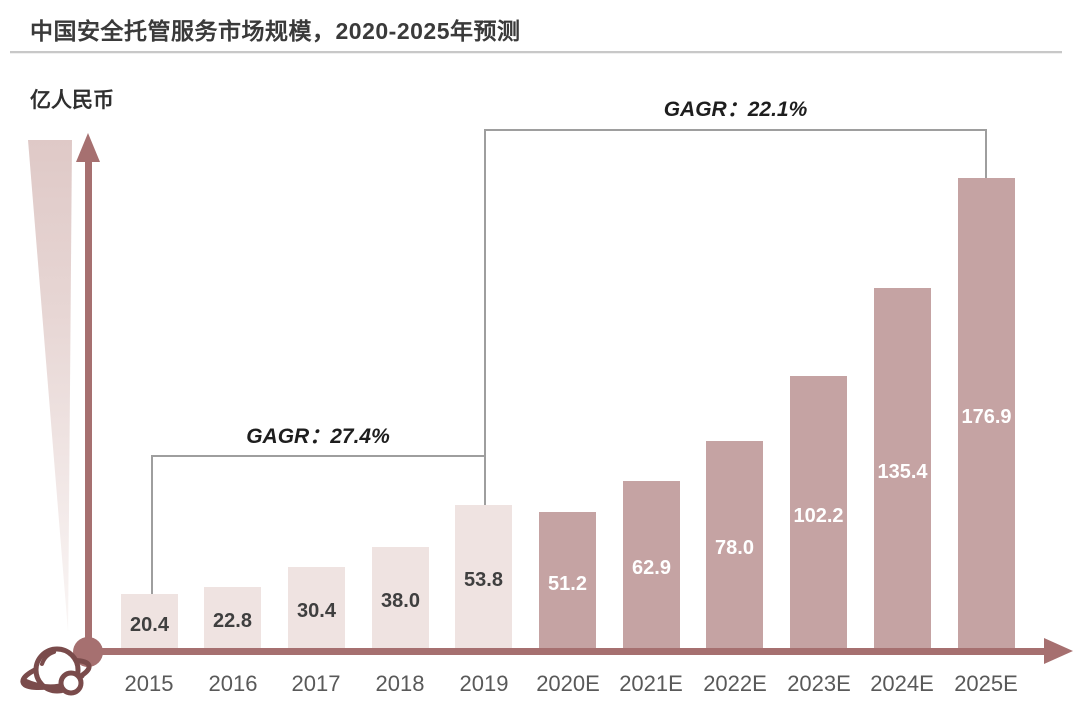  I want to click on bar-2020E: 51.2, so click(567, 580).